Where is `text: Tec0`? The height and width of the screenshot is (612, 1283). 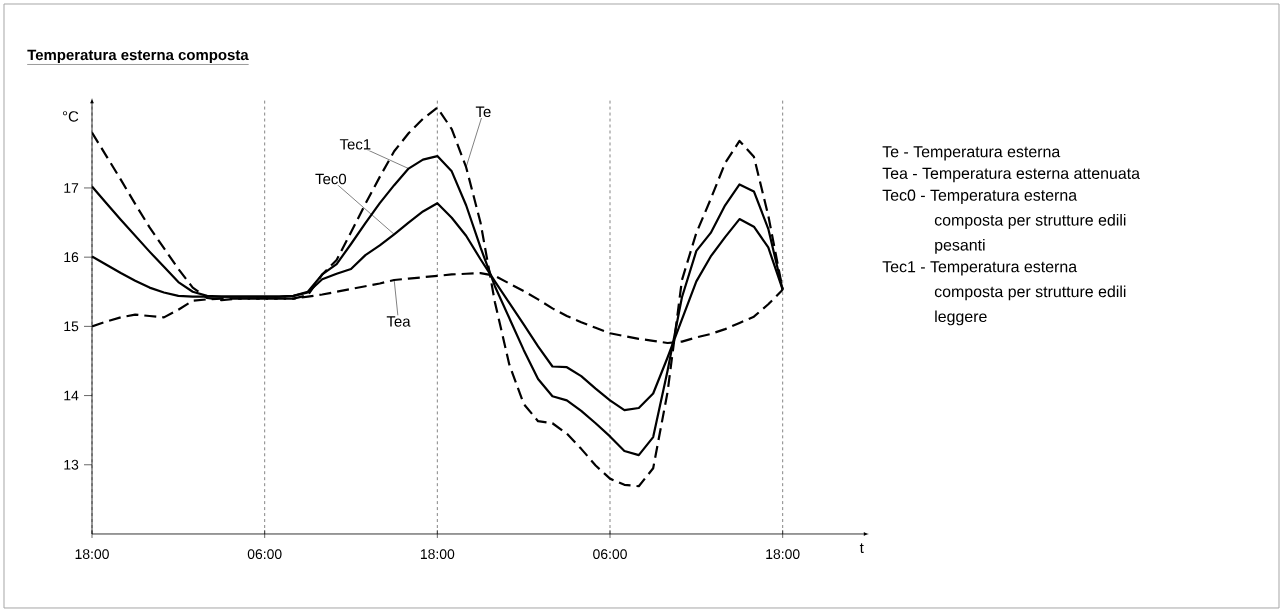 text: Tec0 is located at coordinates (331, 179).